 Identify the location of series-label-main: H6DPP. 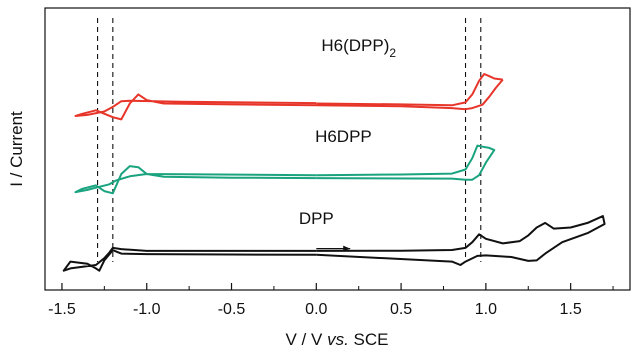
(343, 136).